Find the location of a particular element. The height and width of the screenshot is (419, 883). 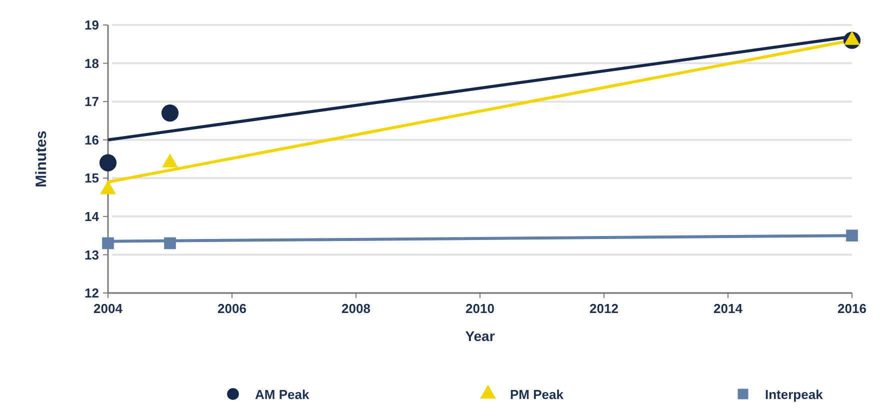

y-tick-label: 16 is located at coordinates (91, 140).